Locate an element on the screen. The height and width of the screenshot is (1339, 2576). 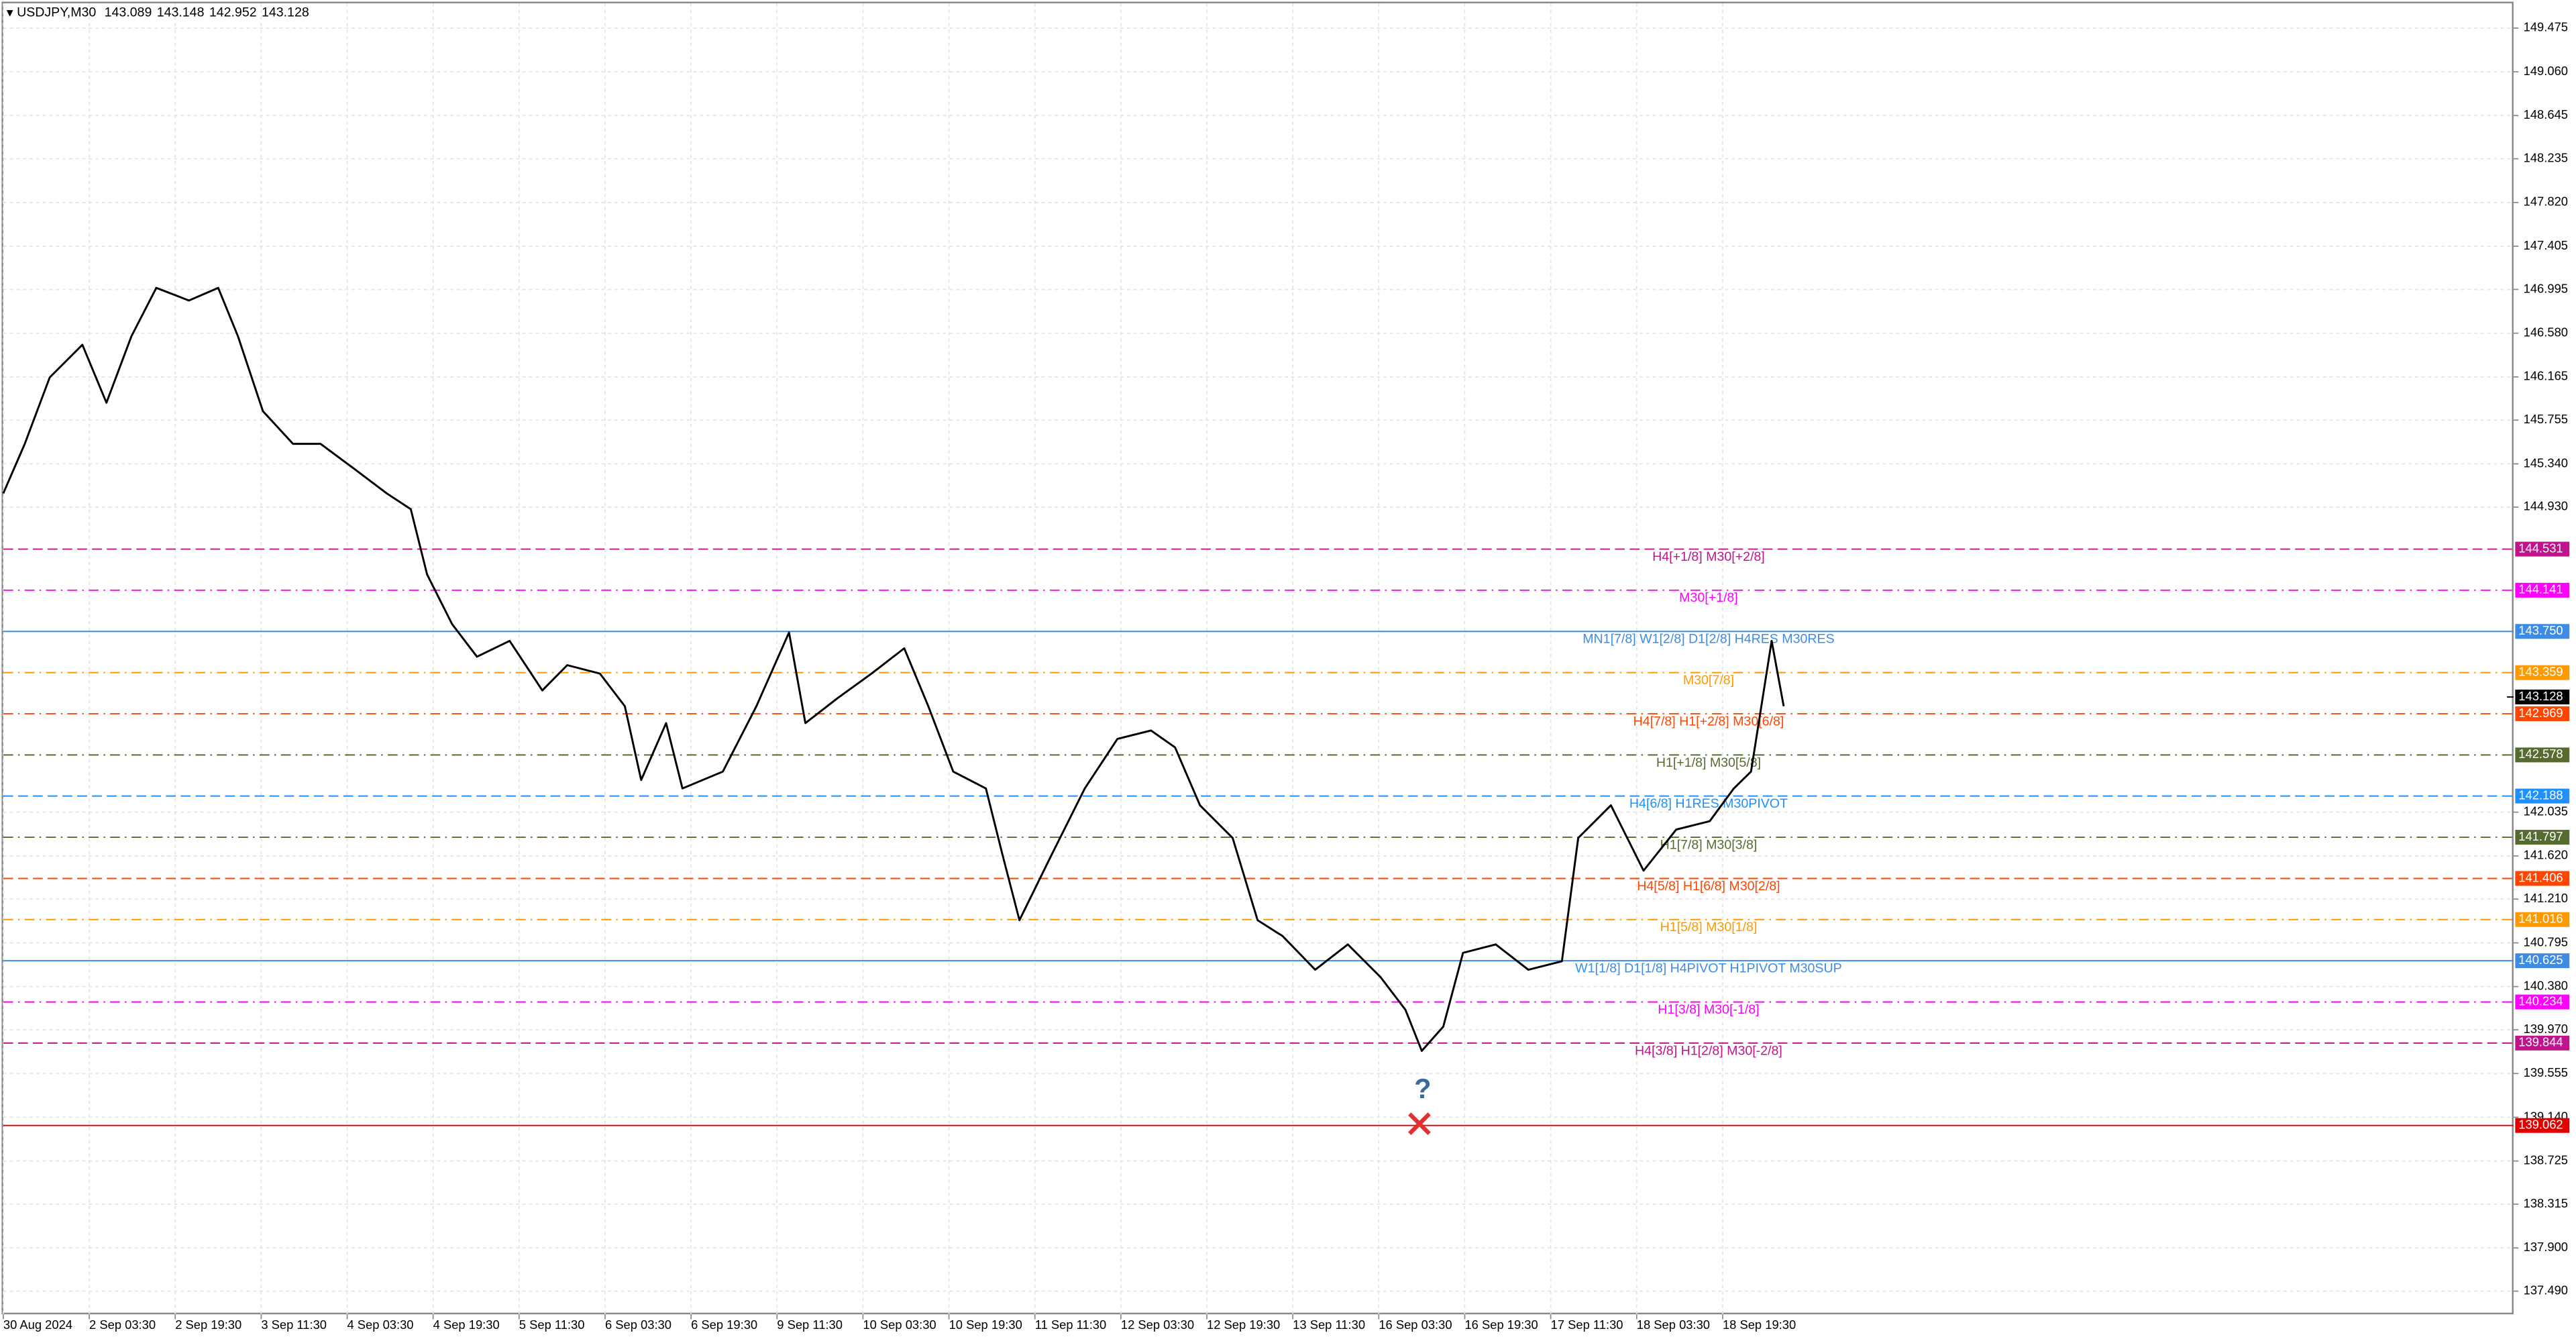
x-tick-label: 6 Sep 03:30 is located at coordinates (638, 1325).